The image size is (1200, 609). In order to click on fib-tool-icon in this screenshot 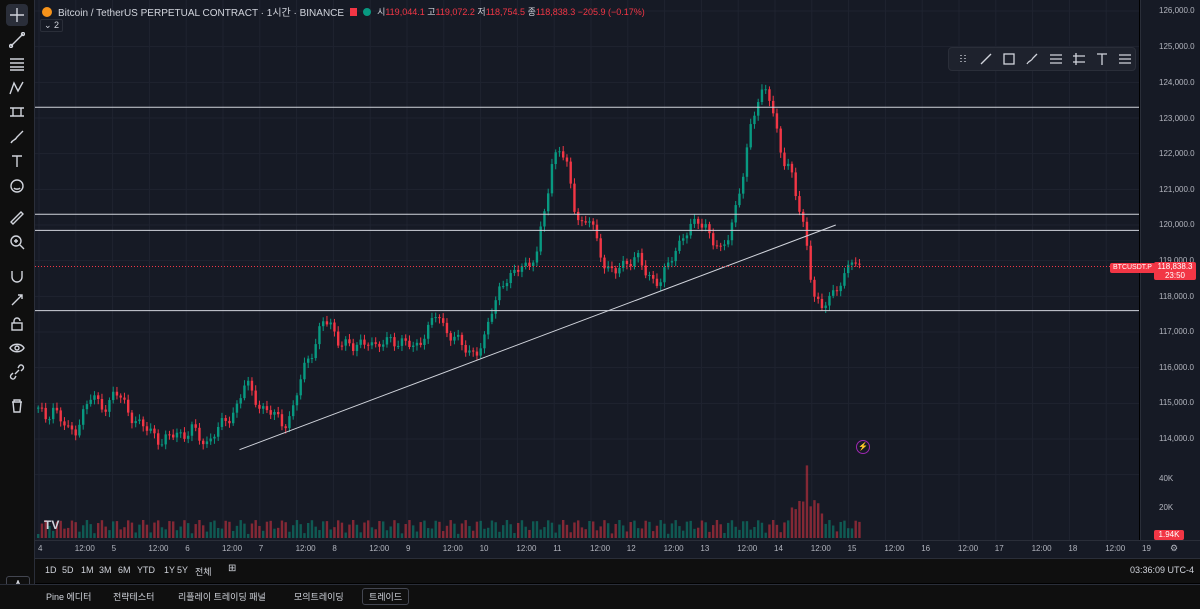, I will do `click(17, 64)`.